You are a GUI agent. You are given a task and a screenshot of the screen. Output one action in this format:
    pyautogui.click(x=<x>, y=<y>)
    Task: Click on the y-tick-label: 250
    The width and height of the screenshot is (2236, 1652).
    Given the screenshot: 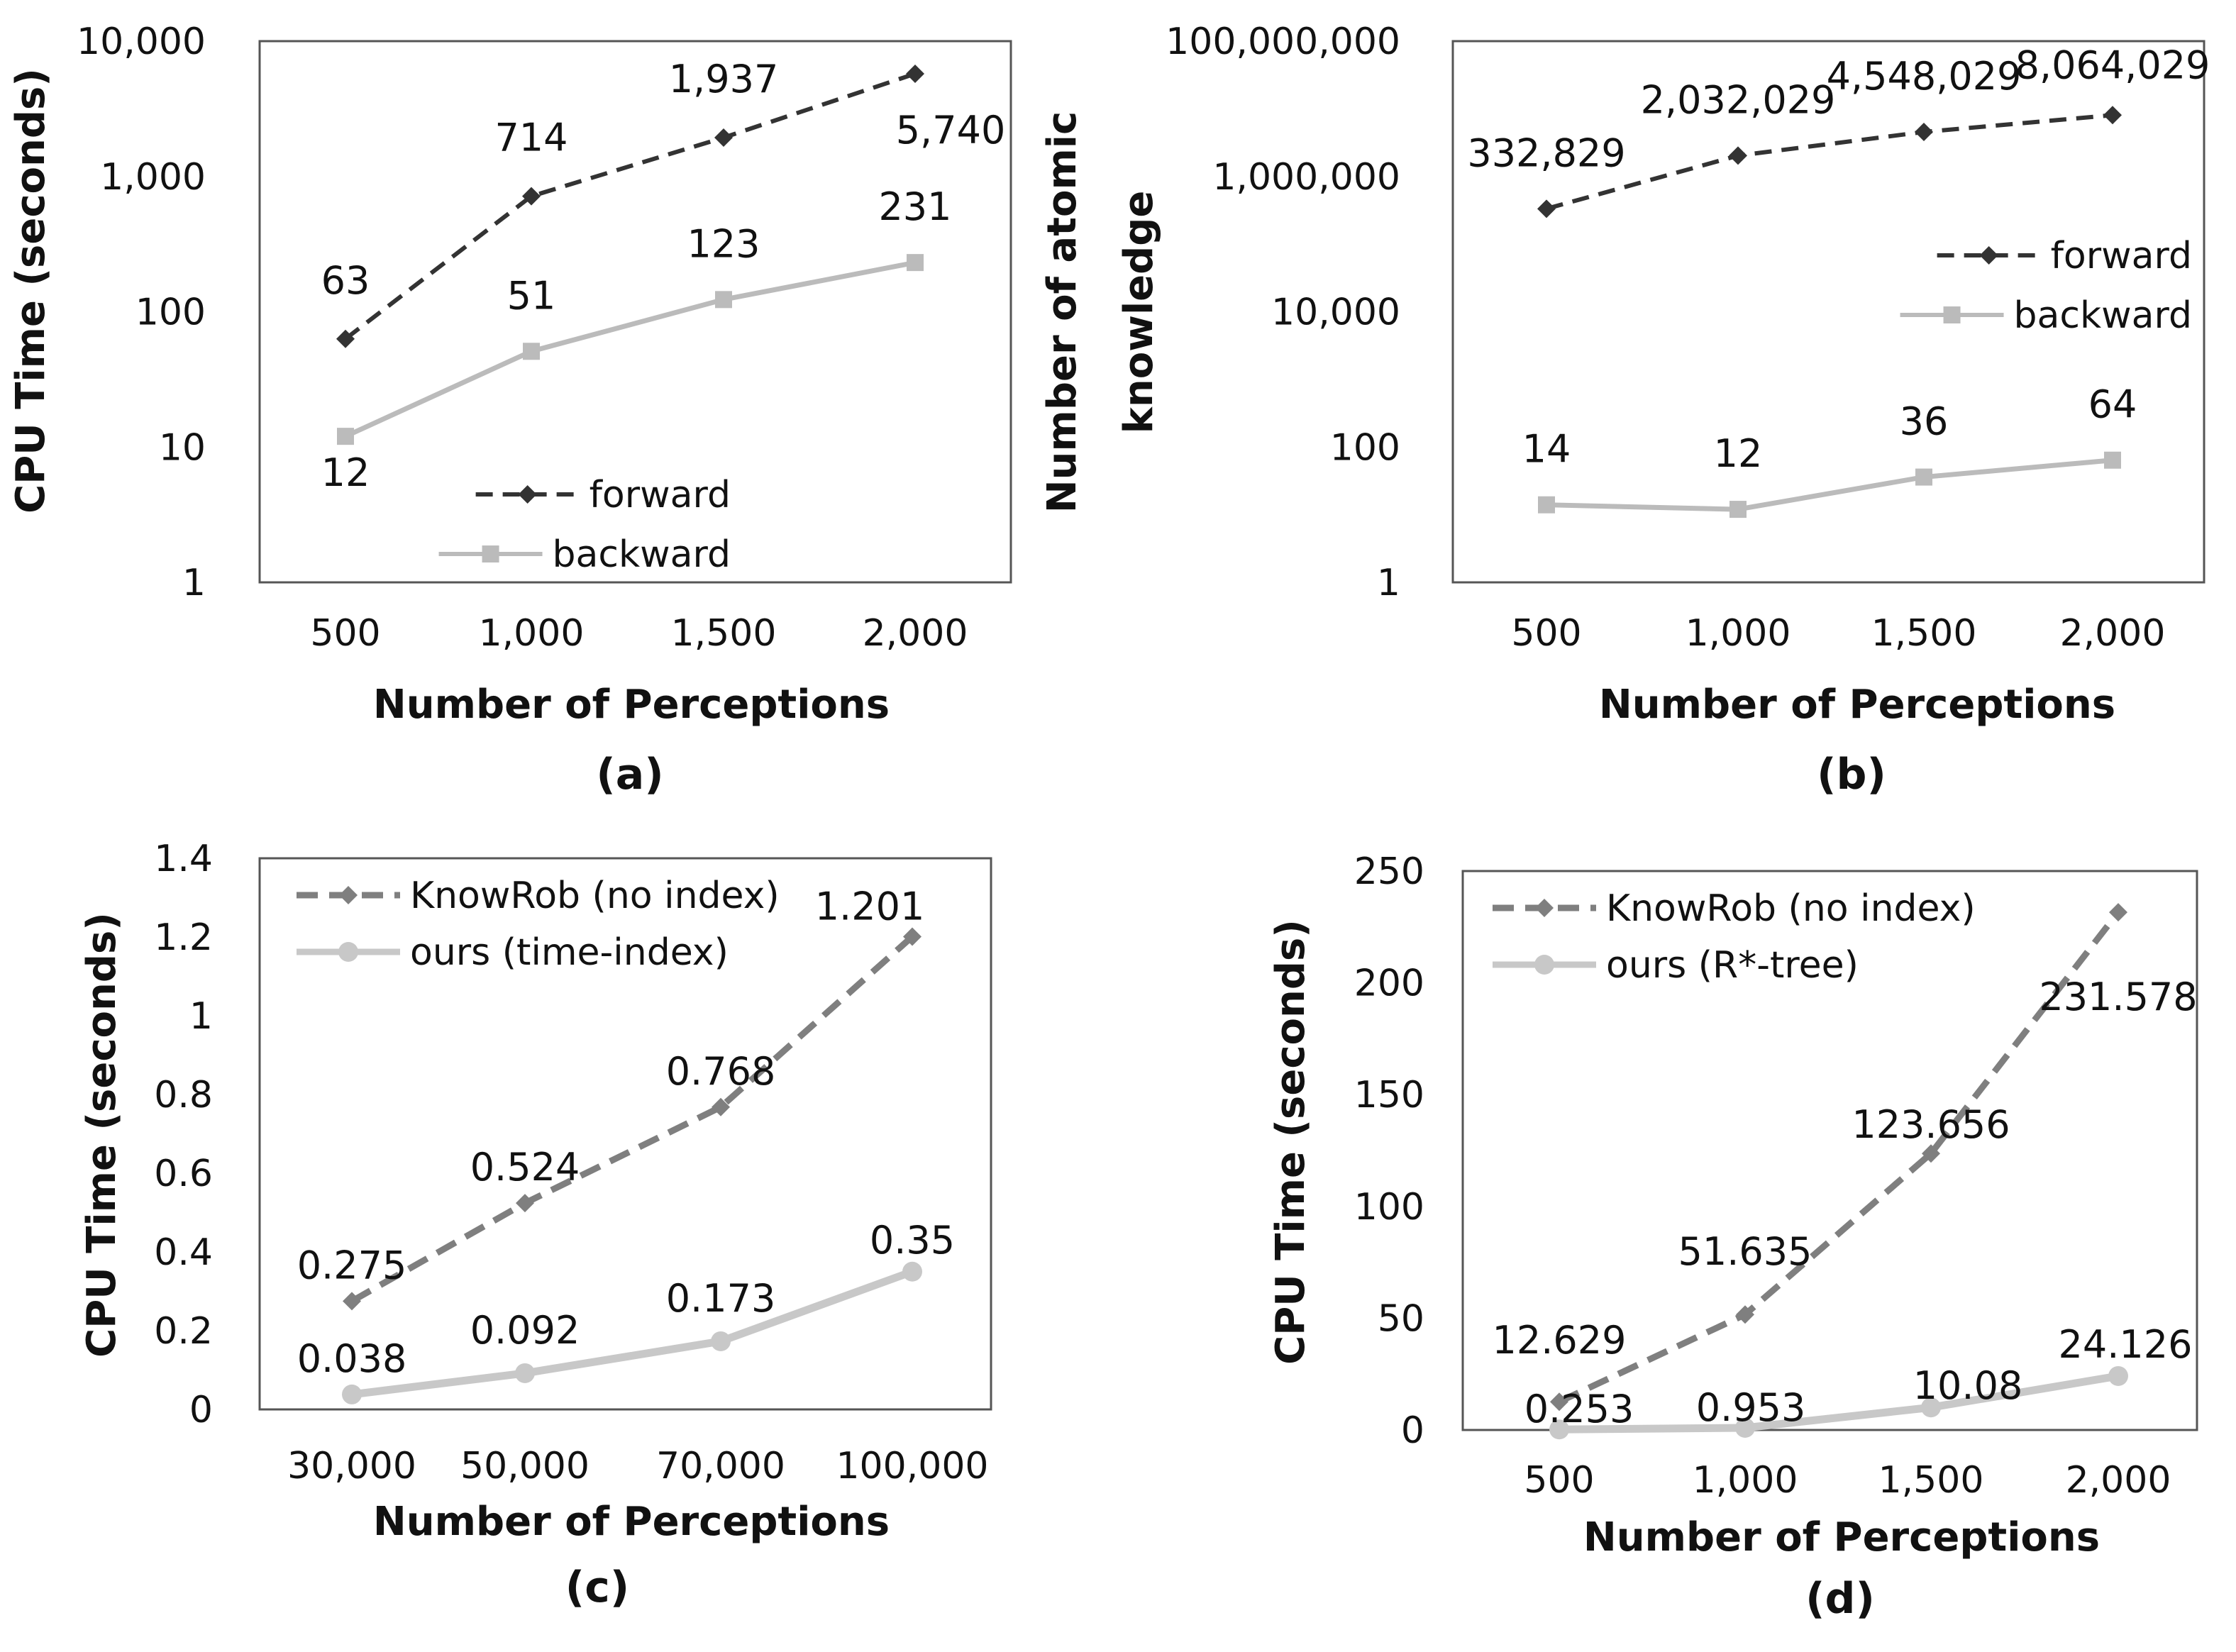 What is the action you would take?
    pyautogui.click(x=1389, y=871)
    